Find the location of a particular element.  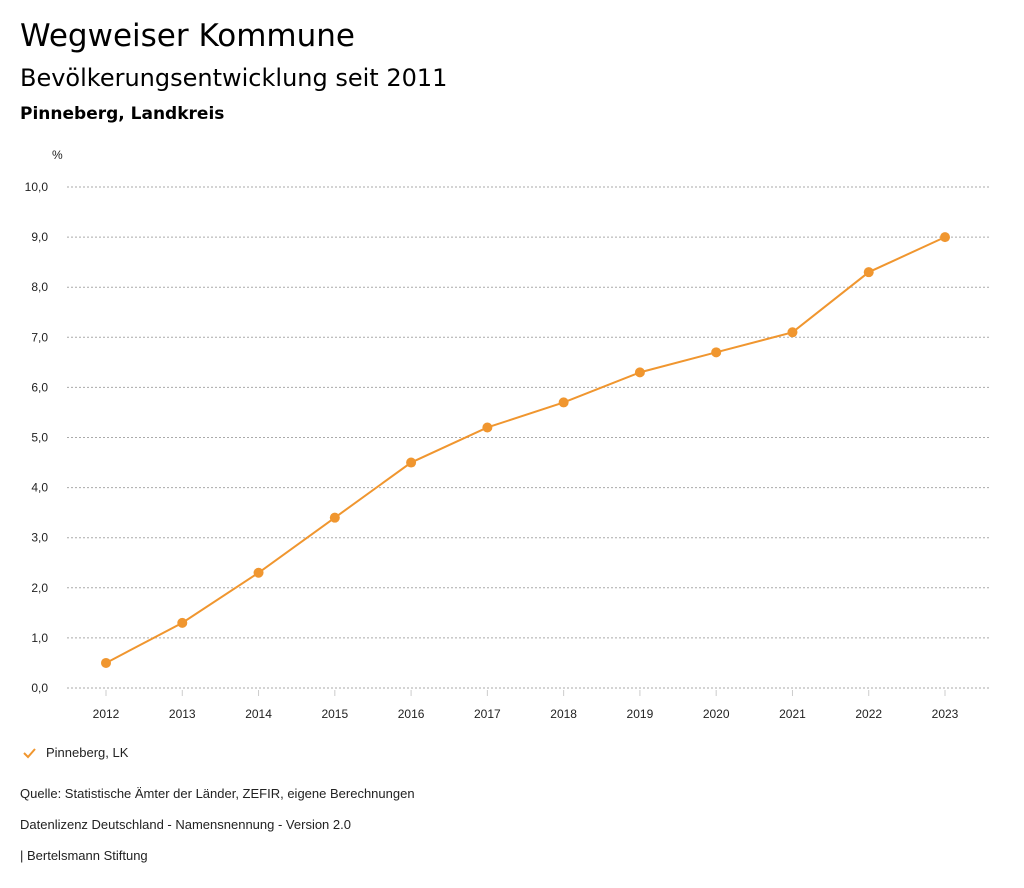

x-tick-label: 2022 is located at coordinates (868, 714).